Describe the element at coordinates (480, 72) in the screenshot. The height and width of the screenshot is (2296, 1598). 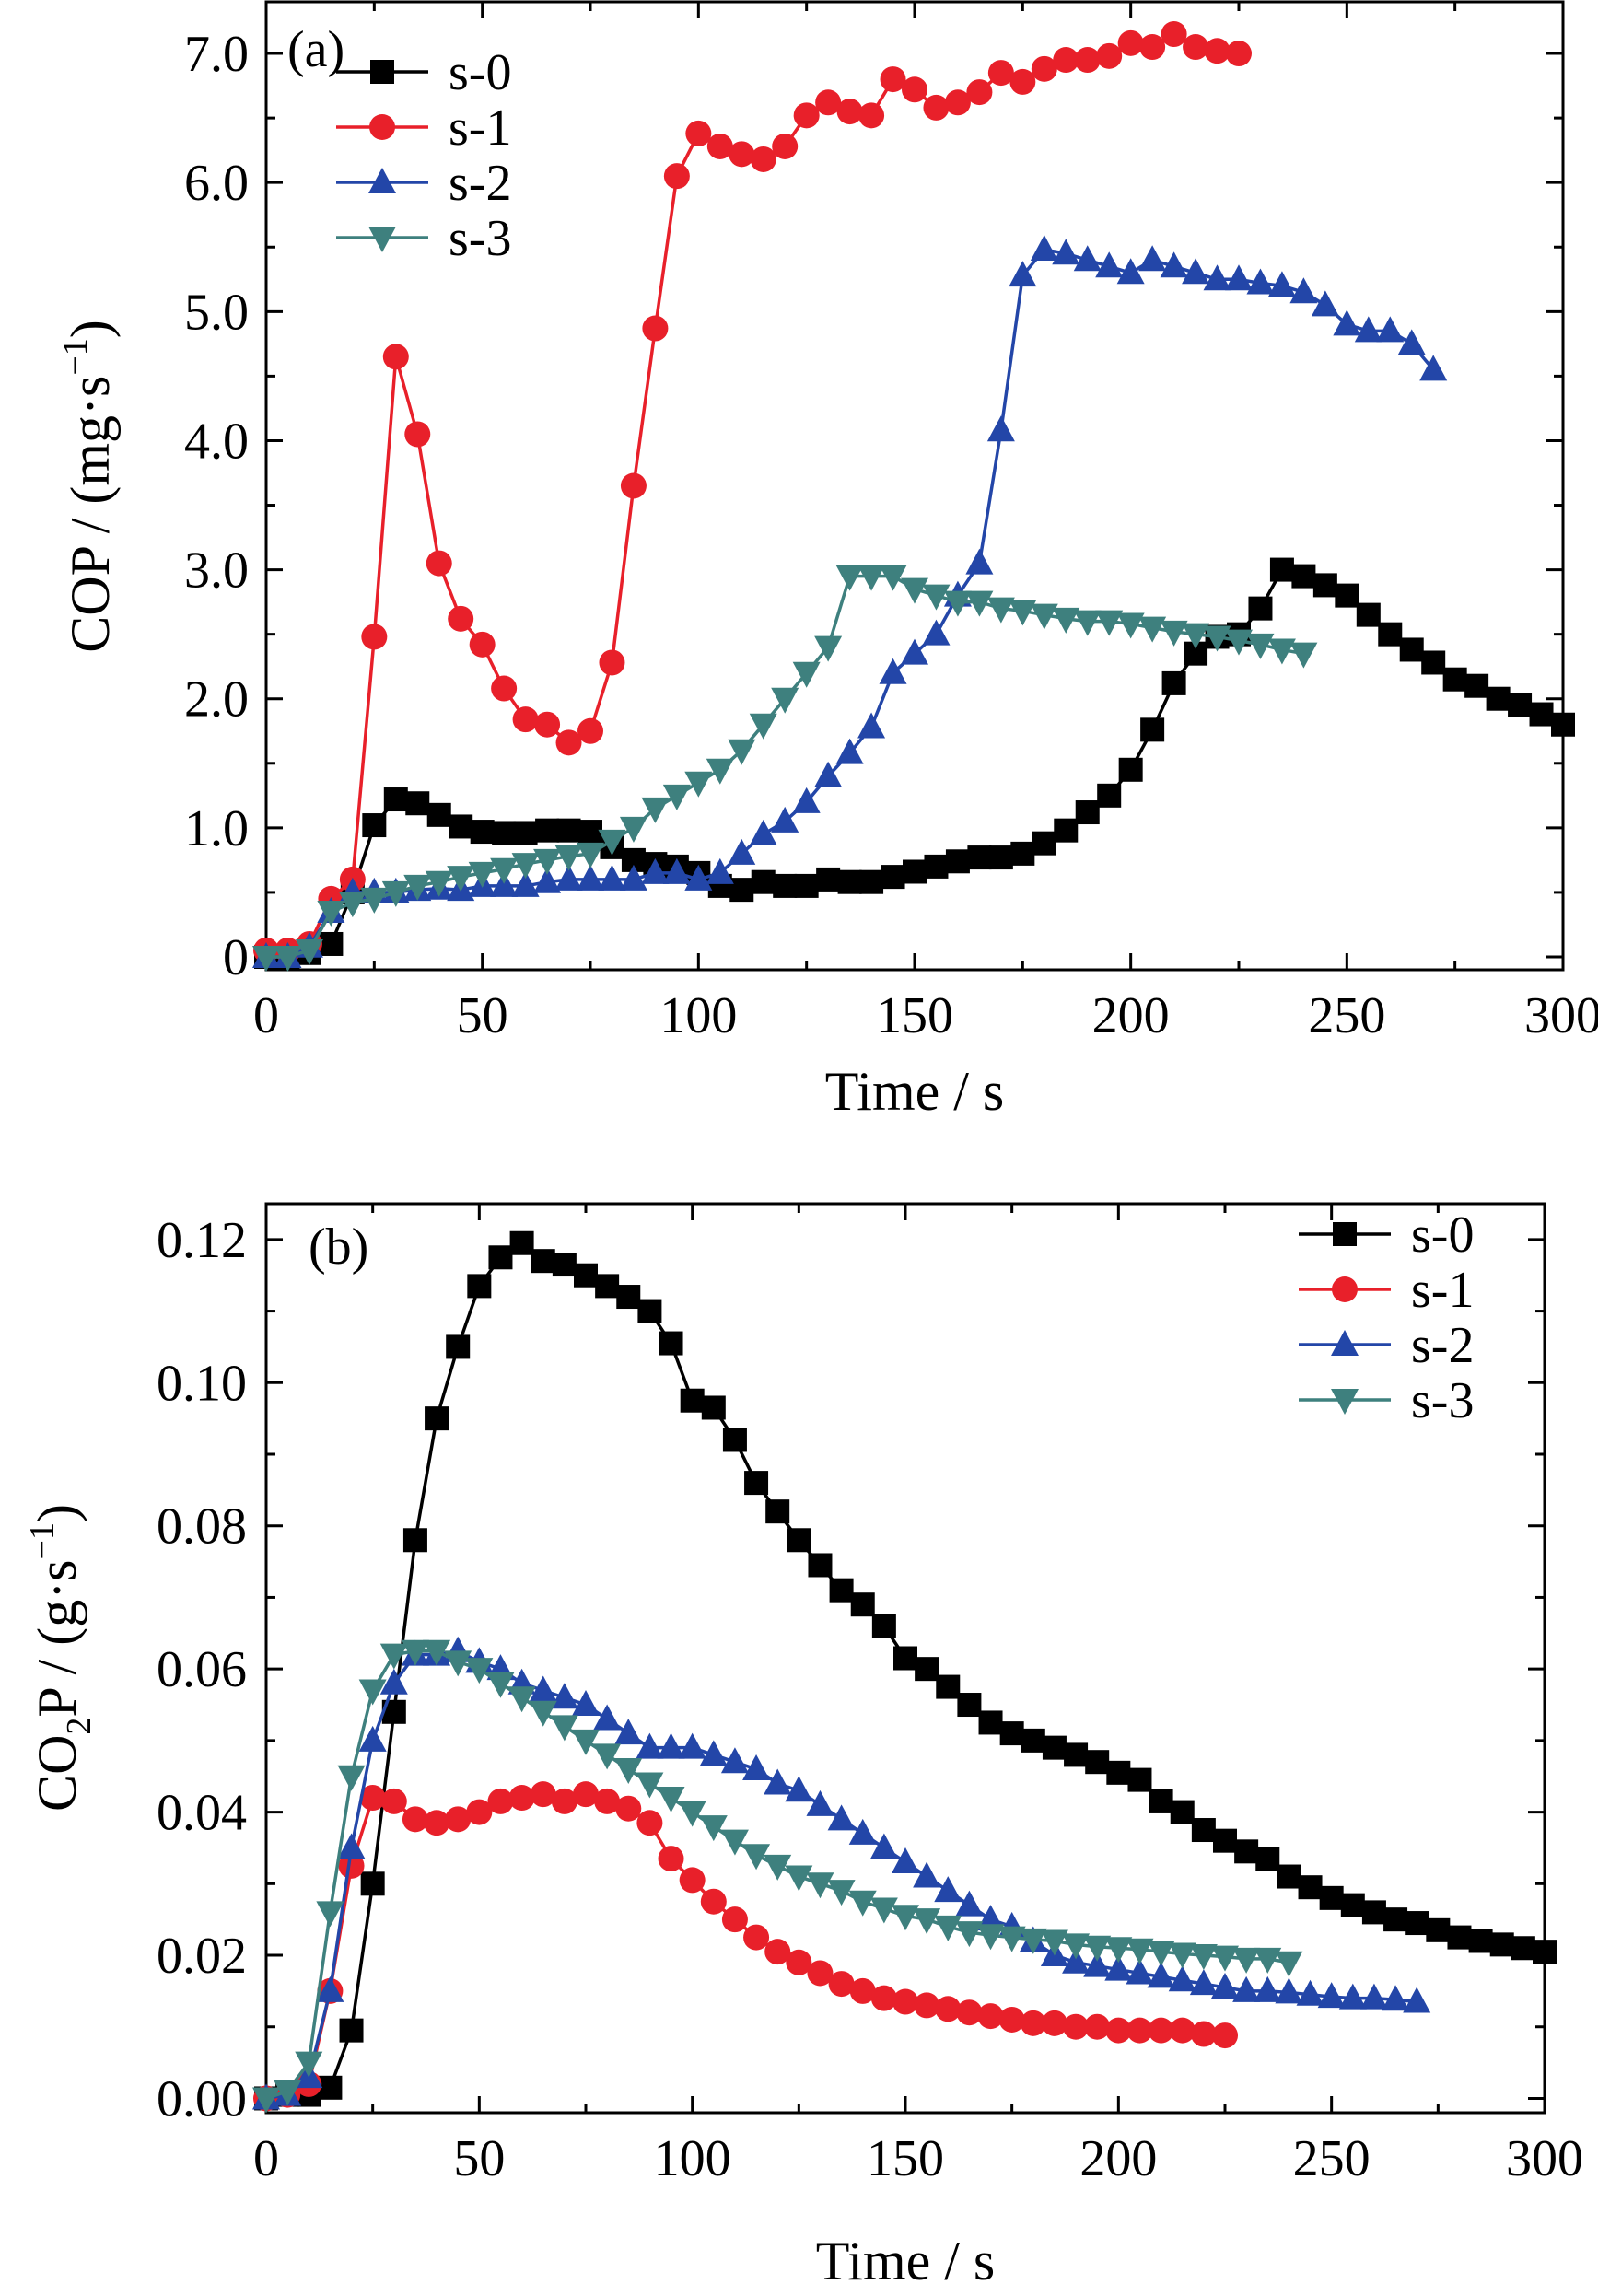
I see `panel-a-legend-label-s-0: s-0` at that location.